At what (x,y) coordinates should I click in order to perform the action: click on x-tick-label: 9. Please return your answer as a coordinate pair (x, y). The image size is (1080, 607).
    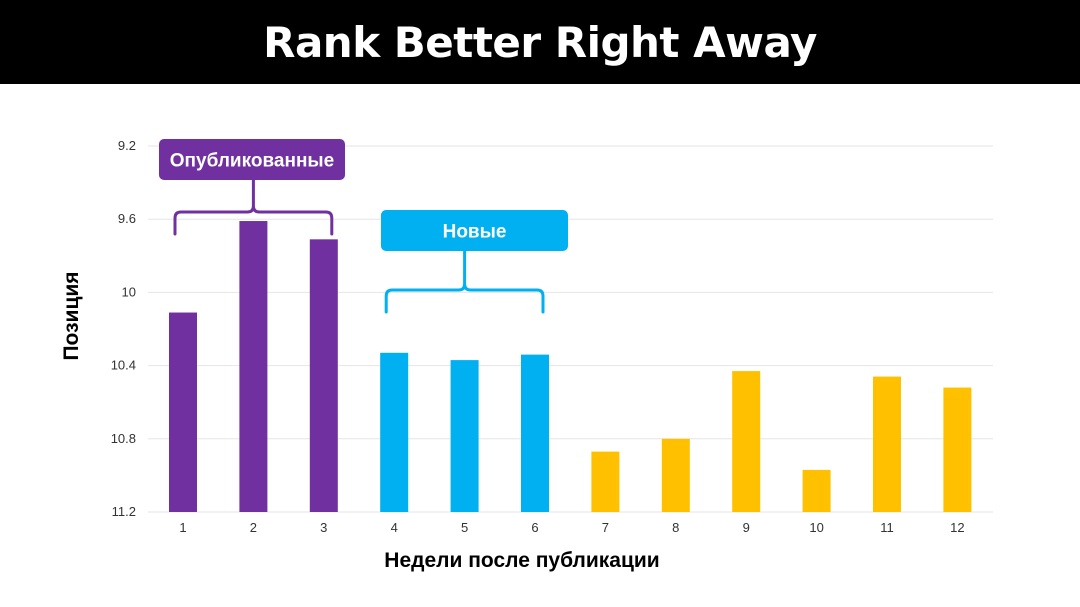
    Looking at the image, I should click on (746, 527).